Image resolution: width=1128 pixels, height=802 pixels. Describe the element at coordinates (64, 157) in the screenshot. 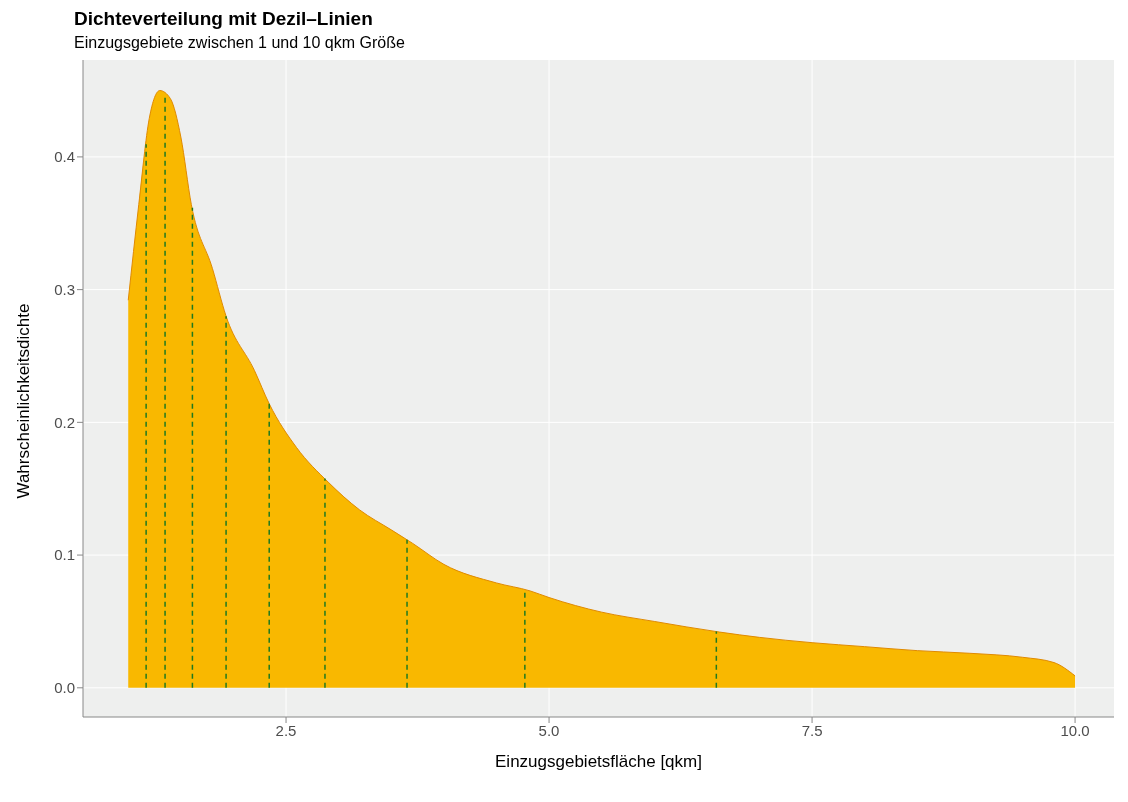

I see `y-tick-label: 0.4` at that location.